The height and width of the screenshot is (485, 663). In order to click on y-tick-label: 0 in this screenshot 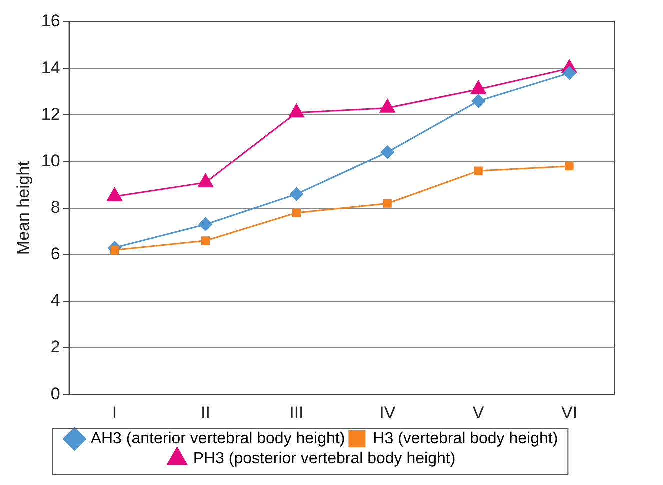, I will do `click(55, 394)`.